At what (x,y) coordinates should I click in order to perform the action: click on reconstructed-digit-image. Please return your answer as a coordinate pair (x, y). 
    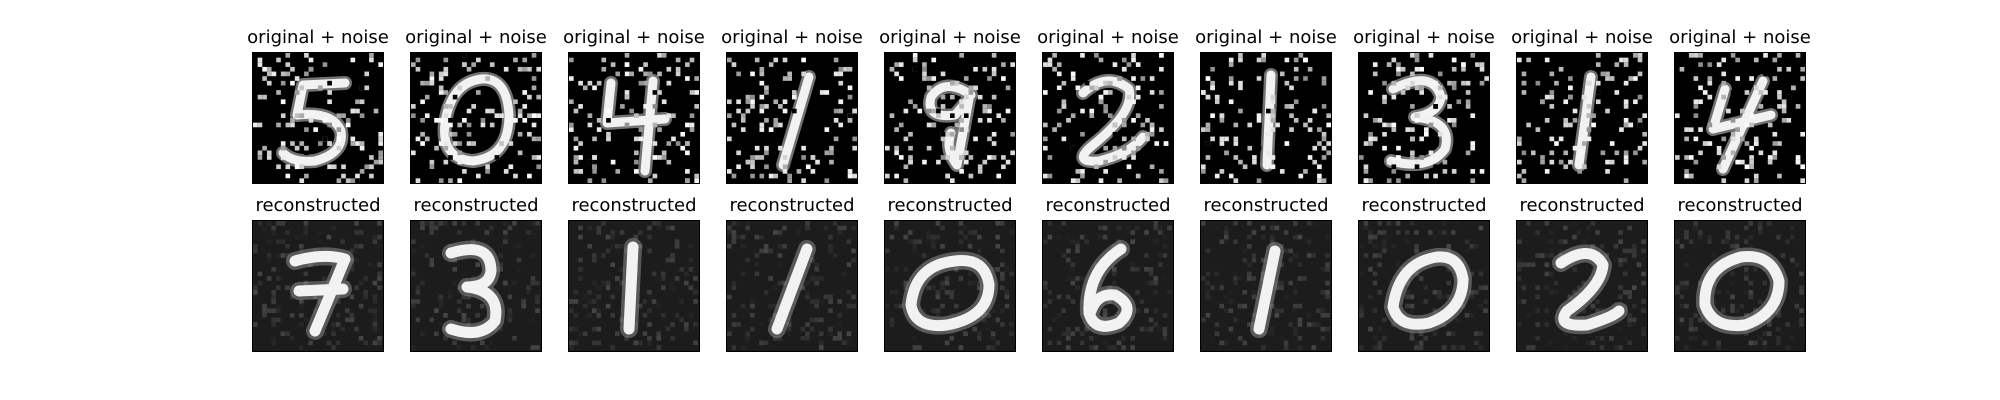
    Looking at the image, I should click on (476, 286).